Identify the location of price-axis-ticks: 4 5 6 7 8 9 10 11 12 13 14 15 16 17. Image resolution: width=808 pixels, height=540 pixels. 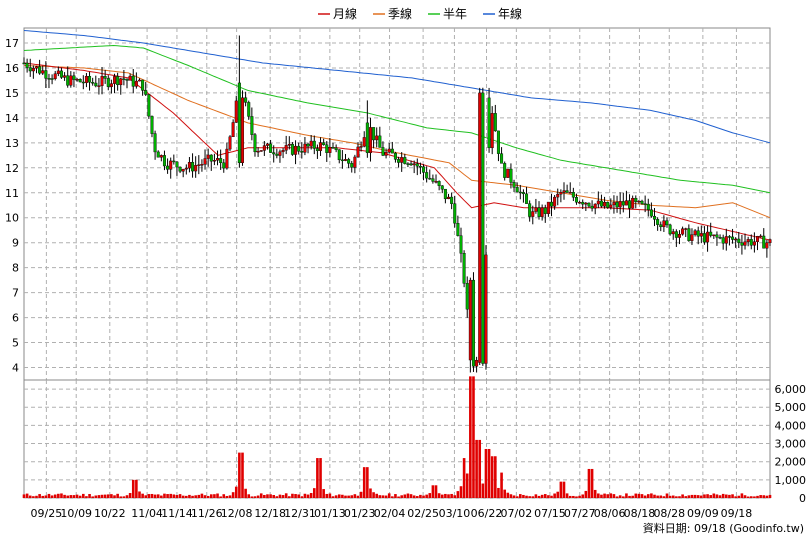
(12, 206).